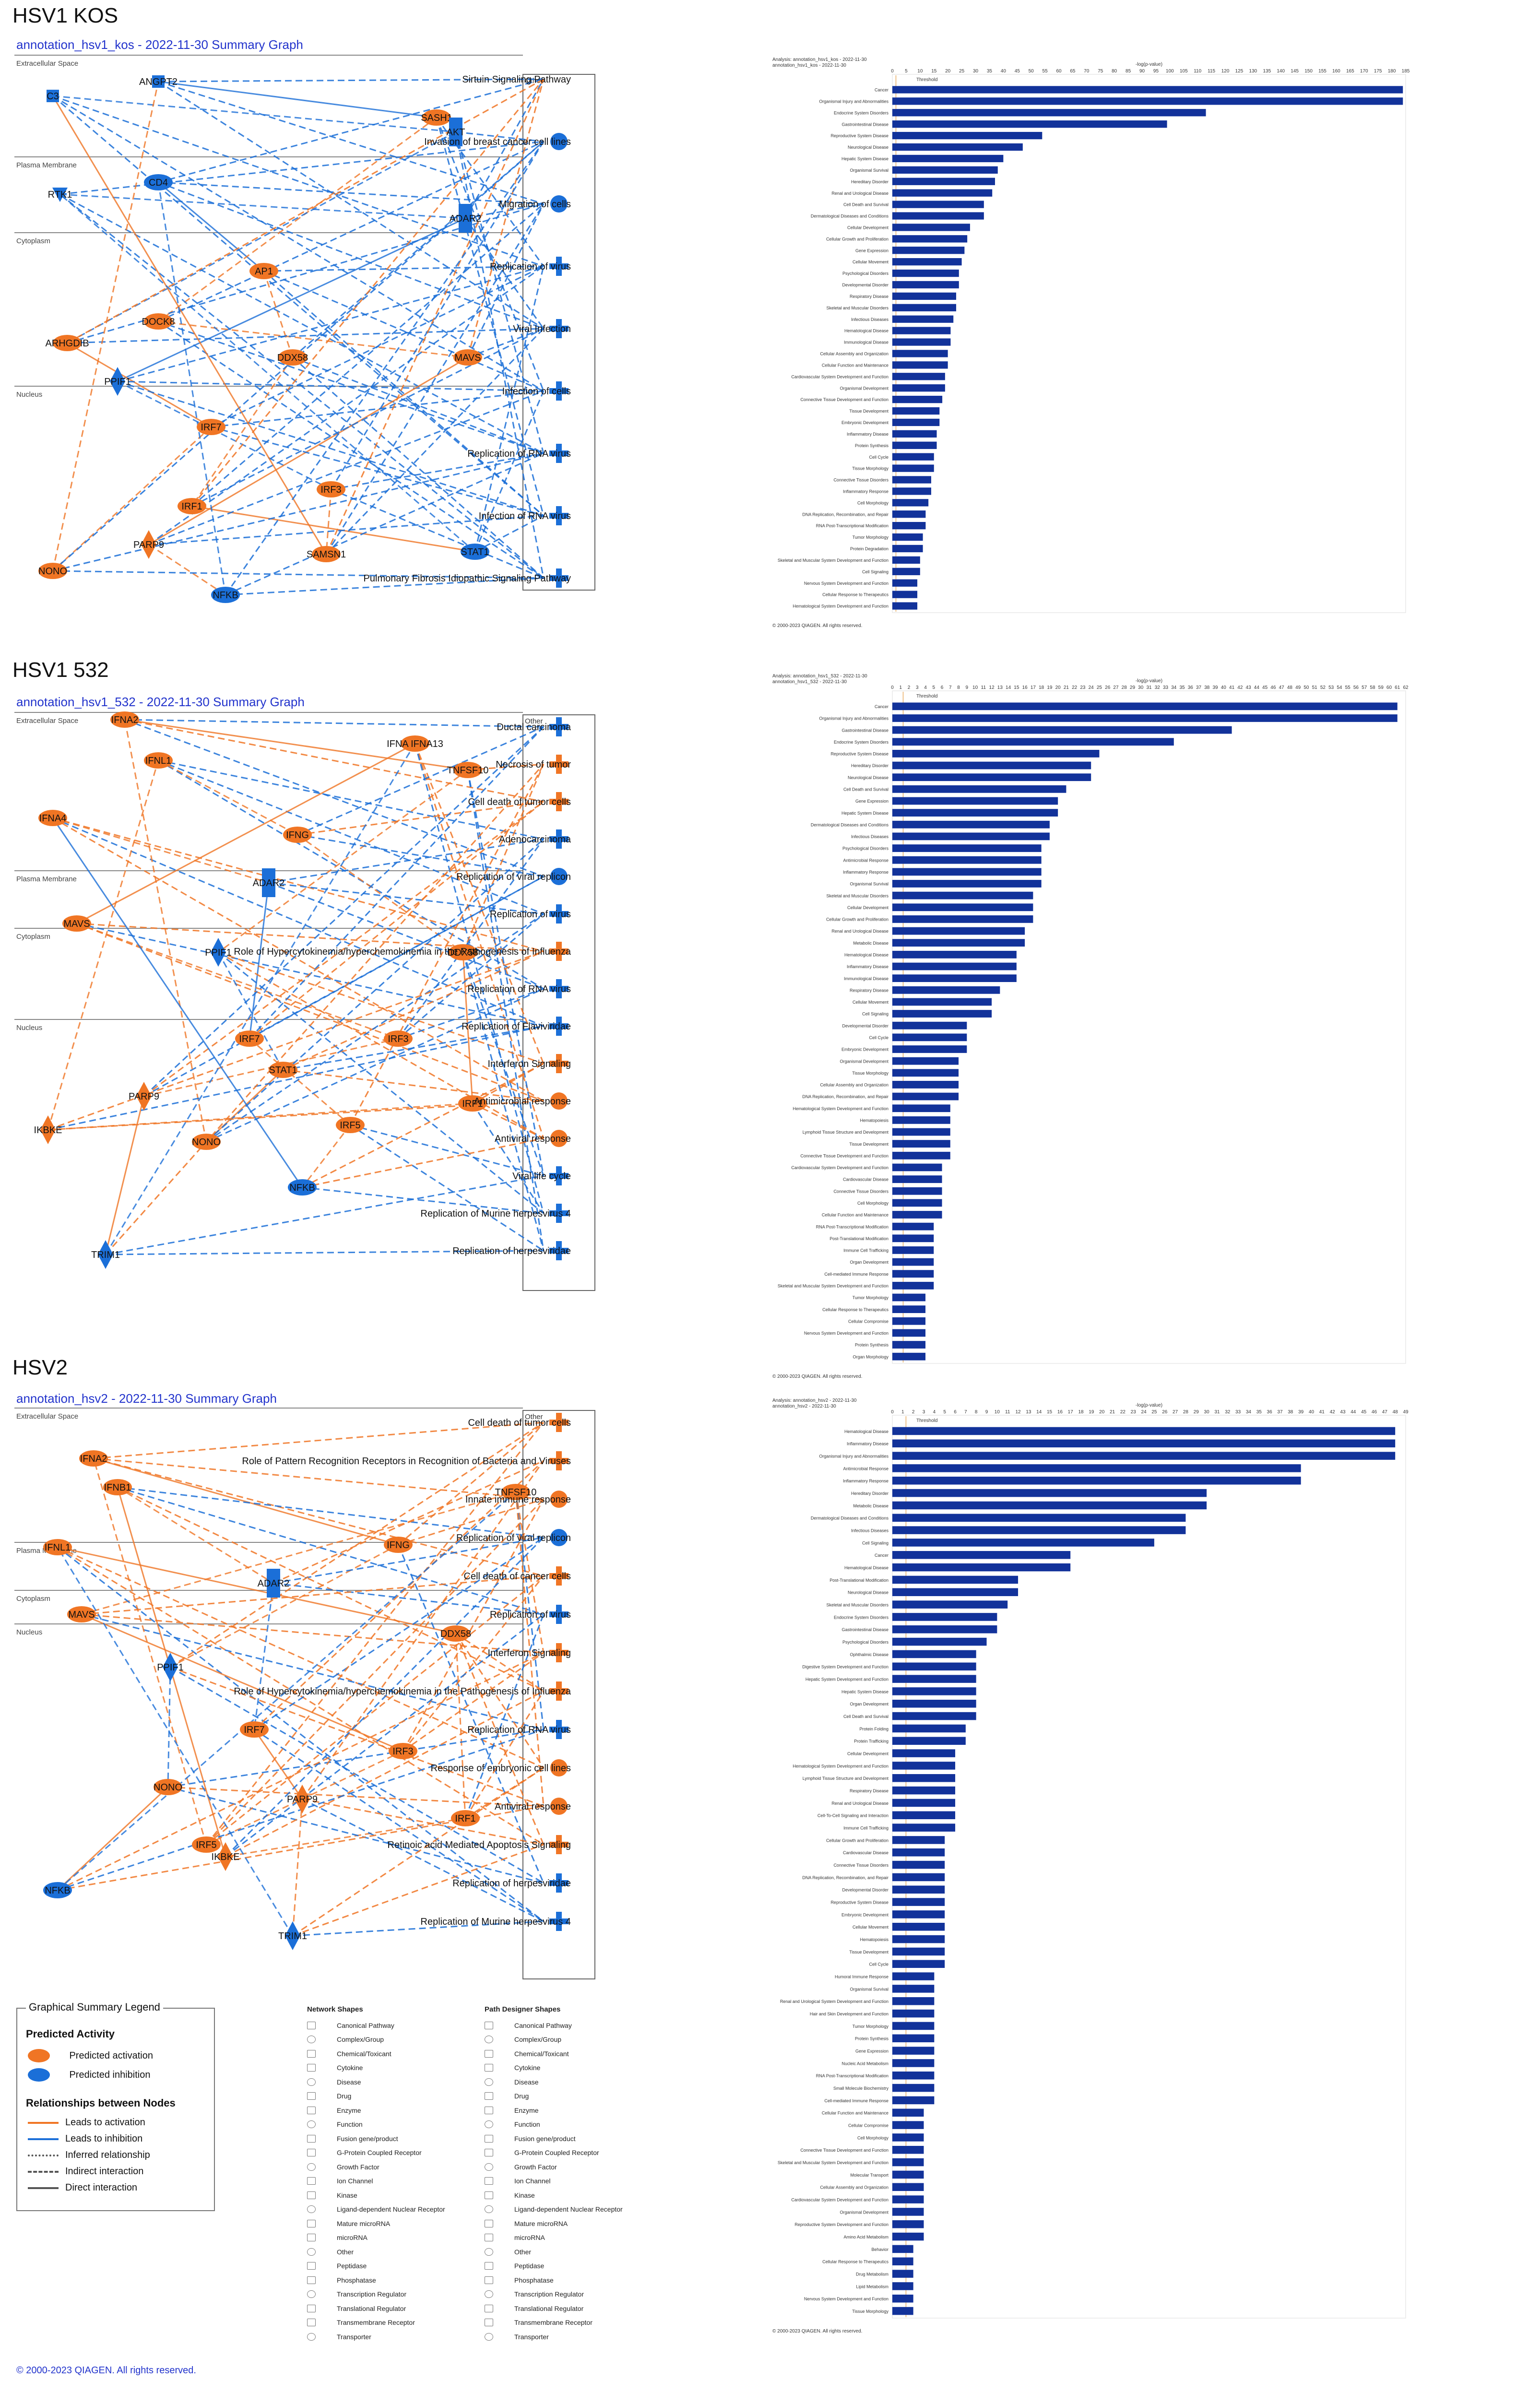  I want to click on legend-title: Graphical Summary Legend, so click(94, 2007).